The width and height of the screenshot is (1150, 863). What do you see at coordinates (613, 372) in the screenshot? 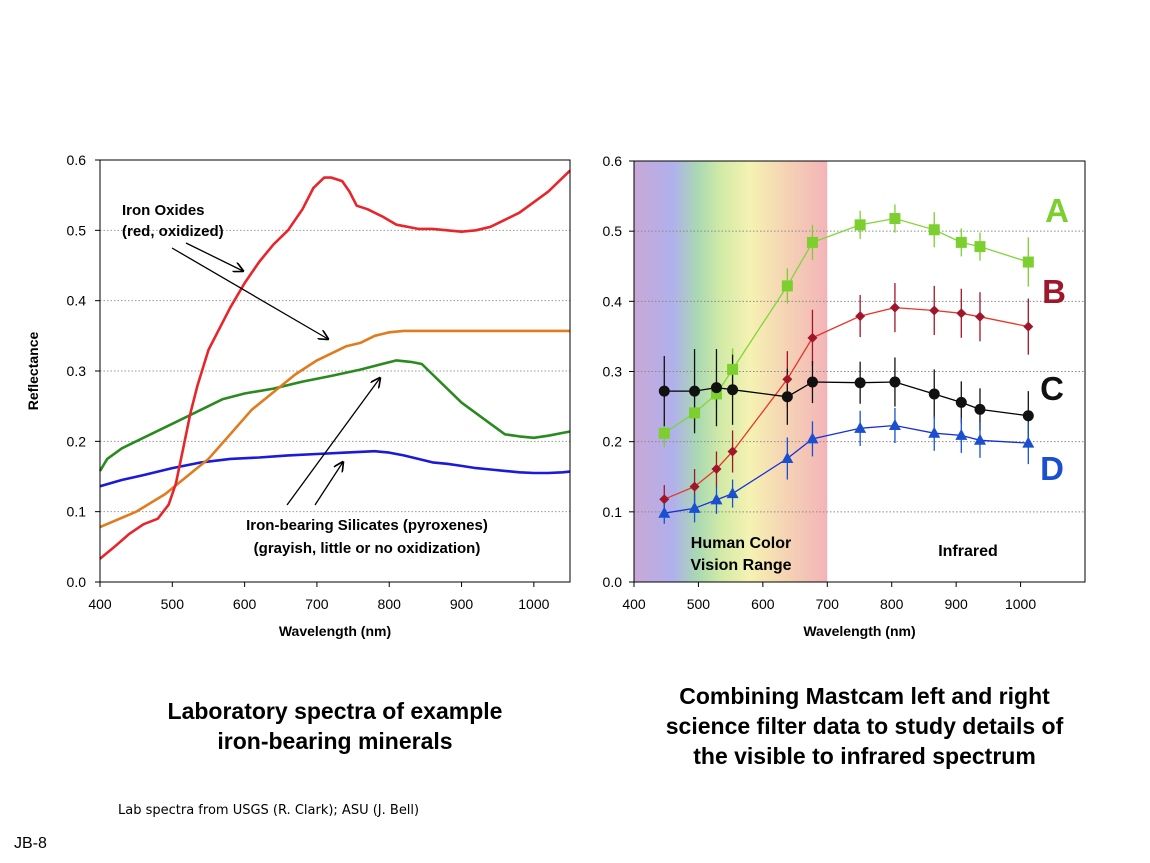
I see `y-tick-label: 0.3` at bounding box center [613, 372].